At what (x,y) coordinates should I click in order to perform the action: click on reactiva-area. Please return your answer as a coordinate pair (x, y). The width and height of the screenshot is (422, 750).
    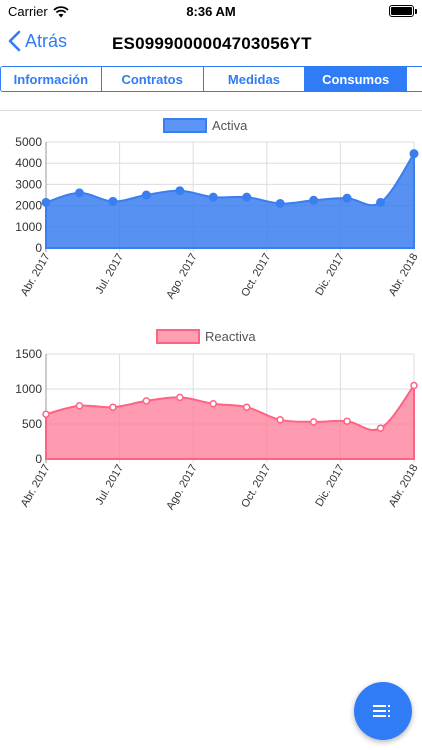
    Looking at the image, I should click on (230, 421).